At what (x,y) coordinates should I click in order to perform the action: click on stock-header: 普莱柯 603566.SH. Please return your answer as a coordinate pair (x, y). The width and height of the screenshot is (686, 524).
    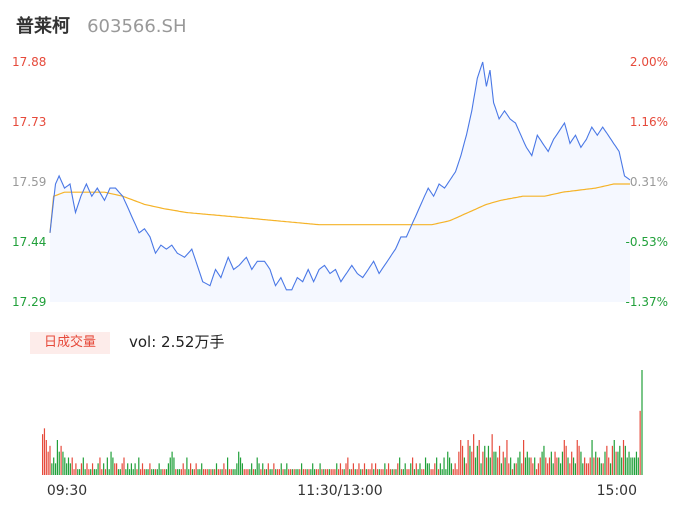
    Looking at the image, I should click on (101, 26).